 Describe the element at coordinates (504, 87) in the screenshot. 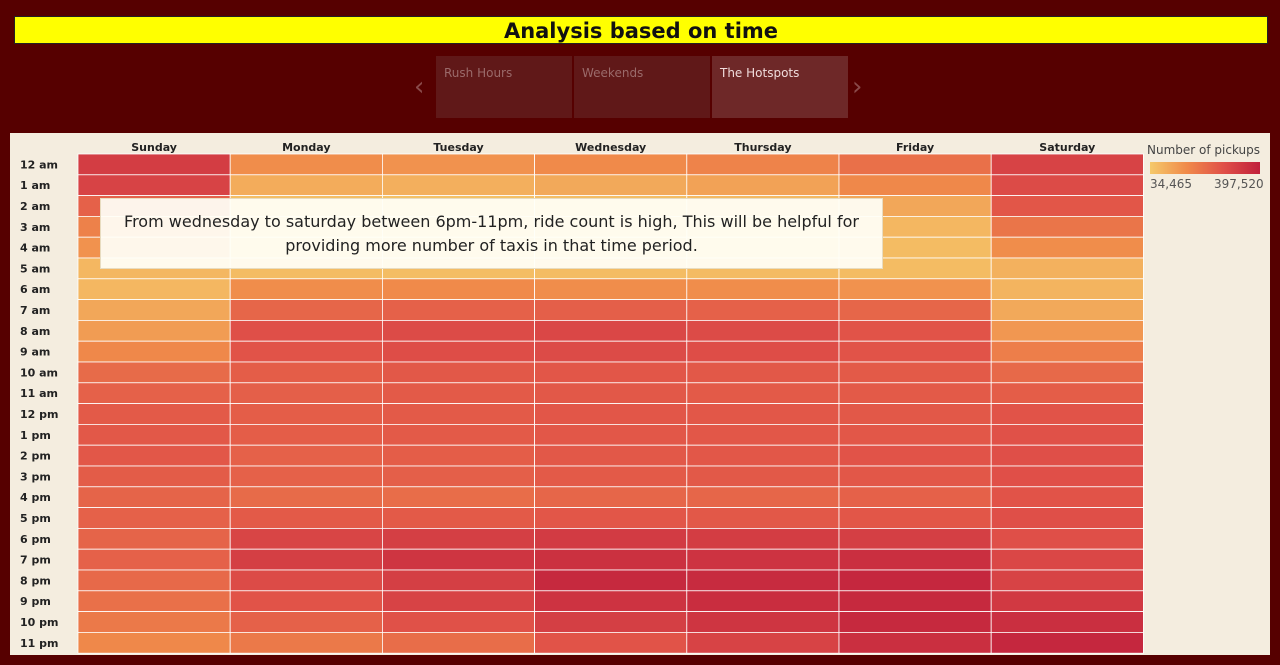

I see `story-point-rush-hours: Rush Hours` at that location.